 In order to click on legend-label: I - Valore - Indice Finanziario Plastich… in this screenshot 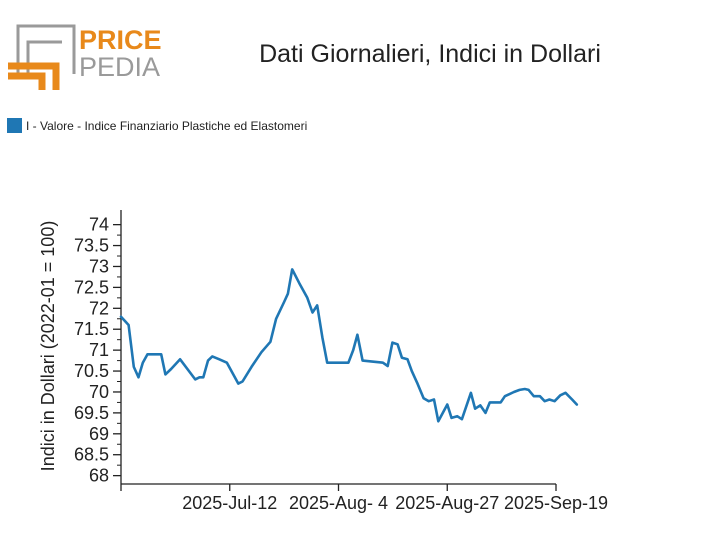, I will do `click(167, 125)`.